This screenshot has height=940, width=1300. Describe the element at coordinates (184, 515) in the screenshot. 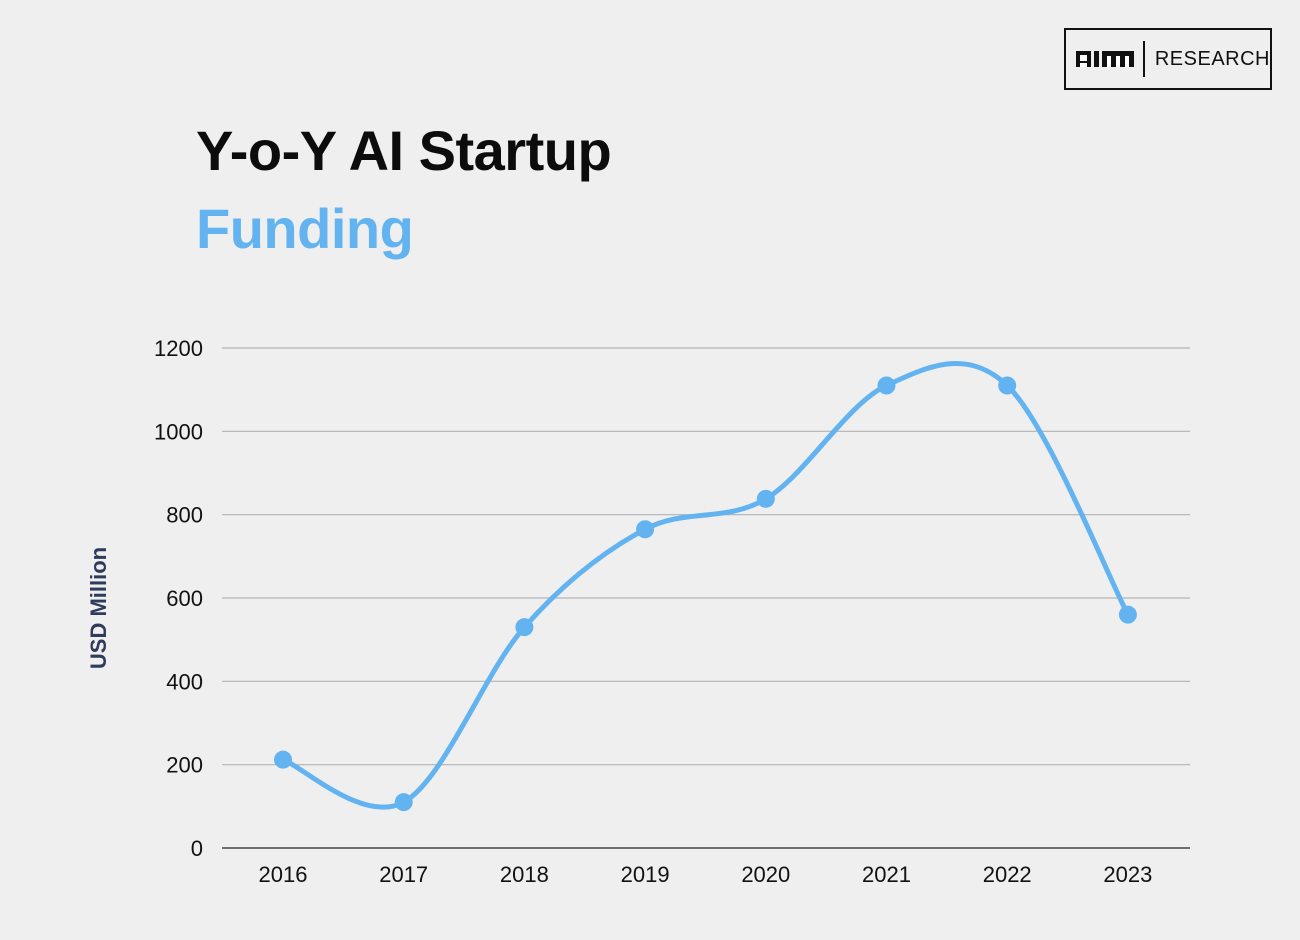

I see `y-tick-label: 800` at that location.